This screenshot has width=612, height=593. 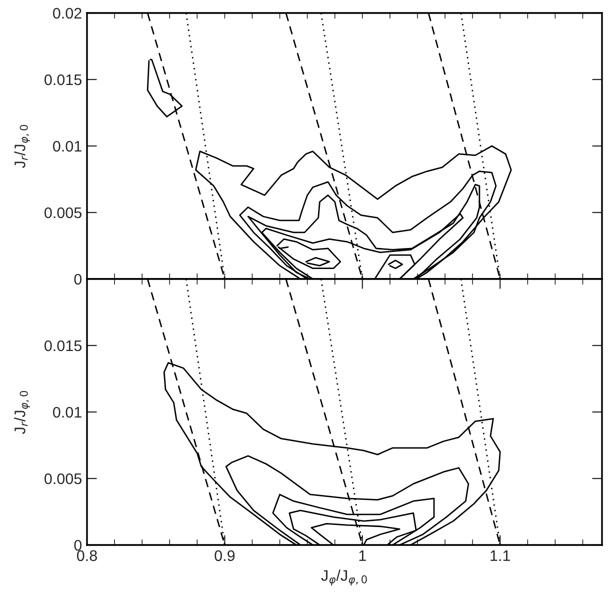 What do you see at coordinates (86, 556) in the screenshot?
I see `x-tick-label: 0.8` at bounding box center [86, 556].